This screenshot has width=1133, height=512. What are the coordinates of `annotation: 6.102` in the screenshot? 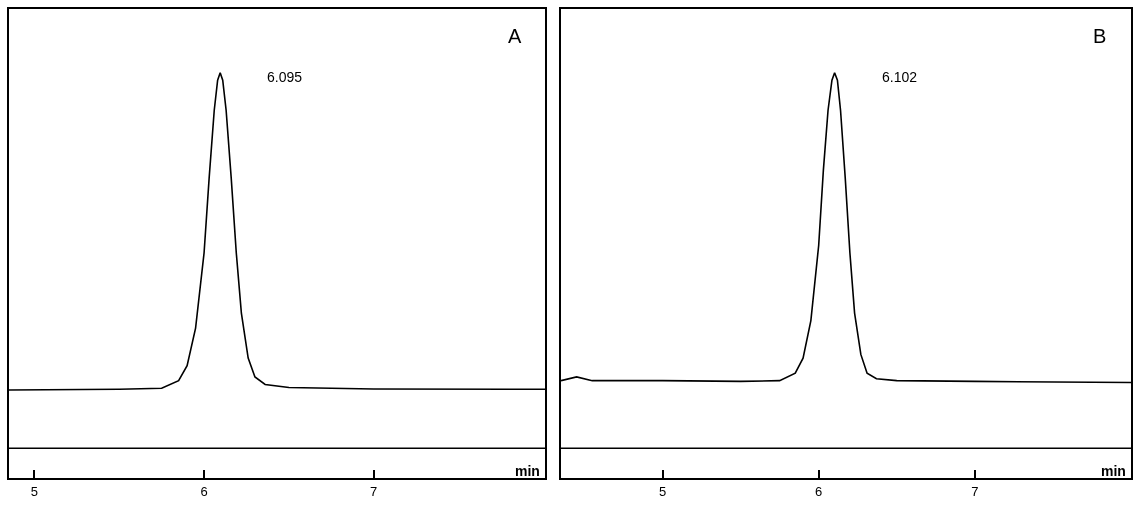 It's located at (900, 77).